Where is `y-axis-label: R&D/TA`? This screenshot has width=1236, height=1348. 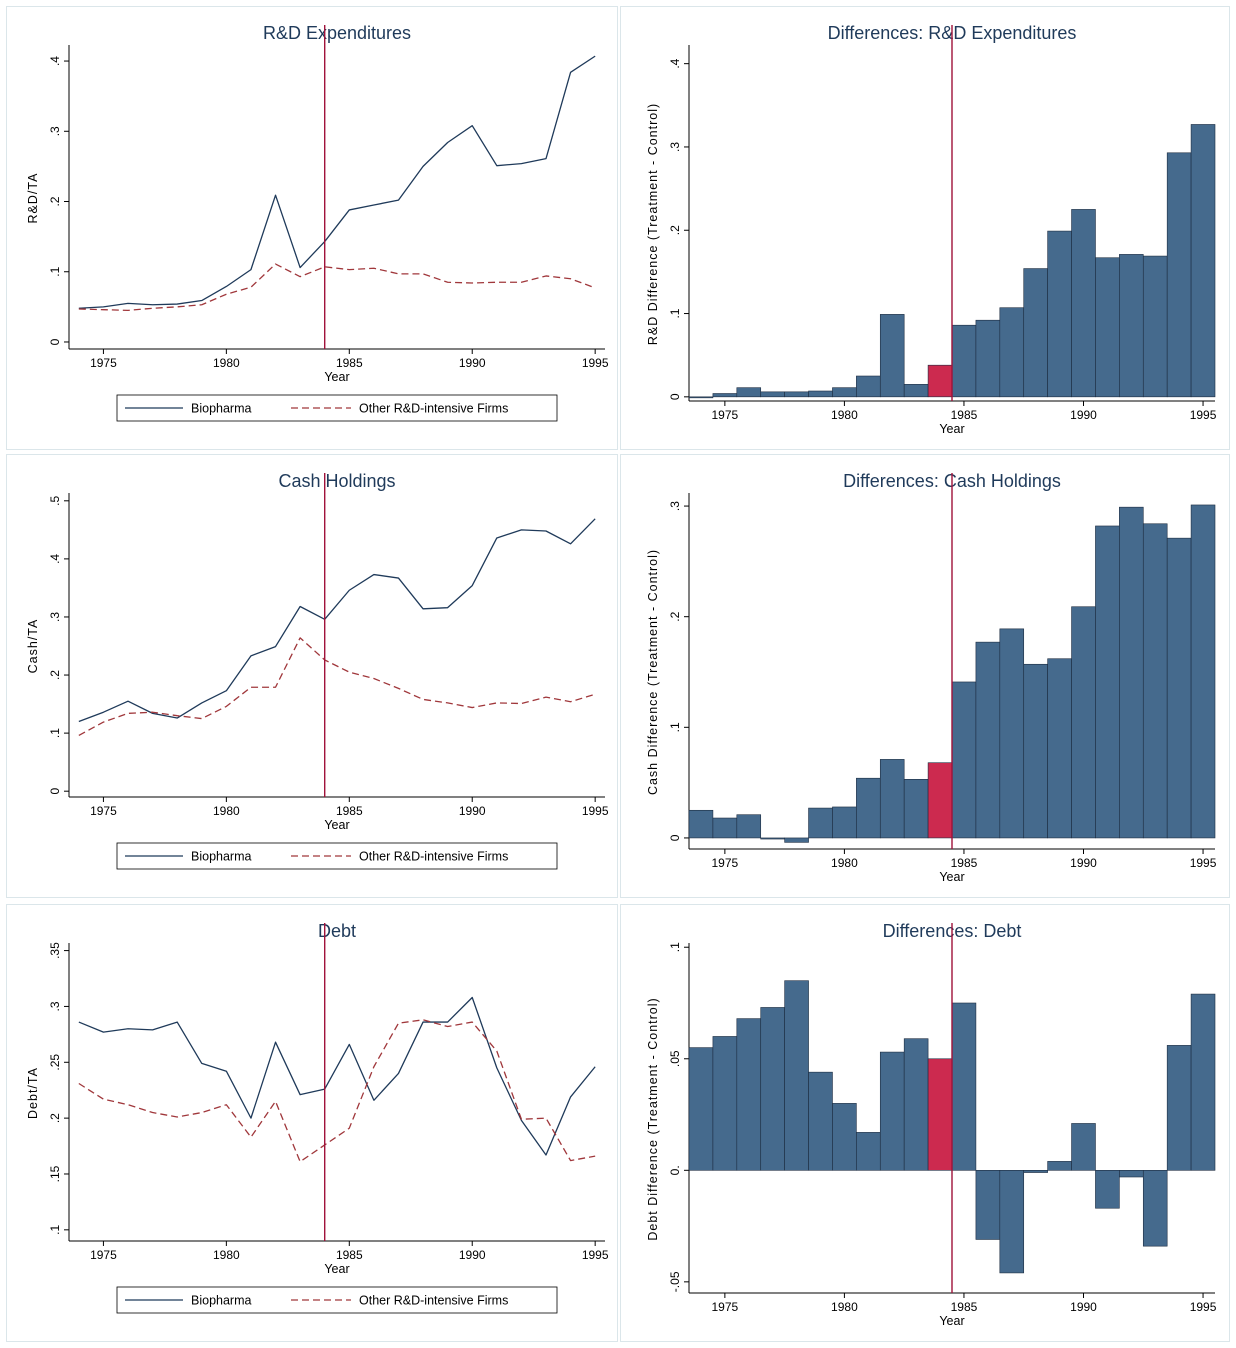 y-axis-label: R&D/TA is located at coordinates (33, 198).